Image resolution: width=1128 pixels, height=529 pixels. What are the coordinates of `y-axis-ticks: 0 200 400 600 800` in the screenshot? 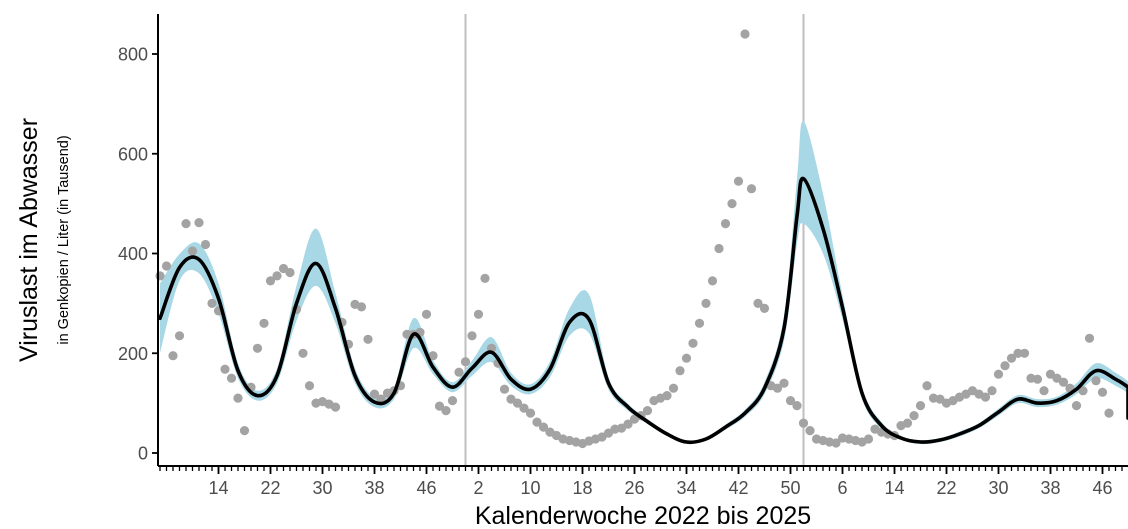 It's located at (138, 254).